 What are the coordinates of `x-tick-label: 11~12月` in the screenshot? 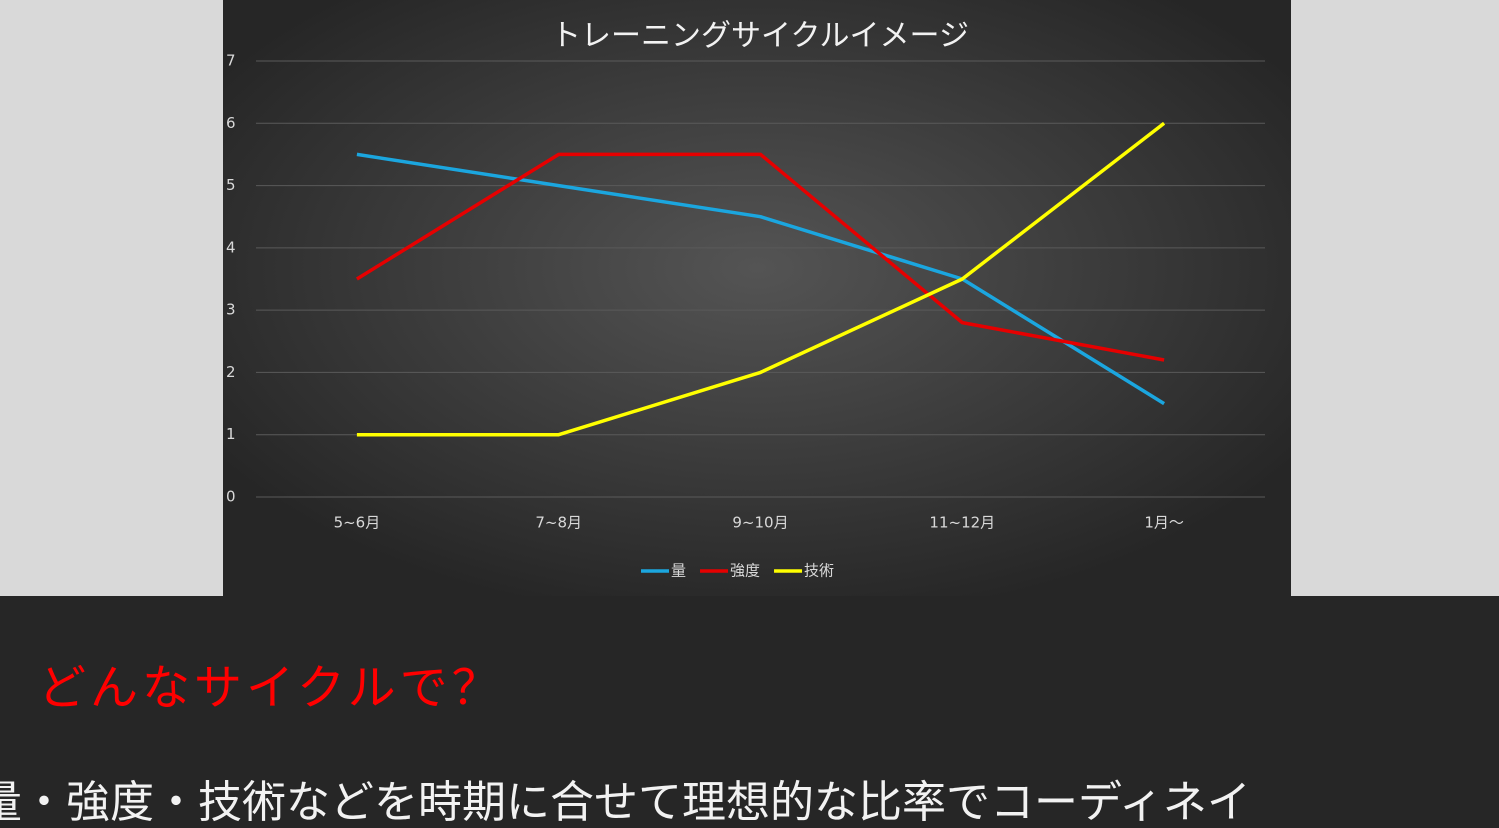 It's located at (962, 523).